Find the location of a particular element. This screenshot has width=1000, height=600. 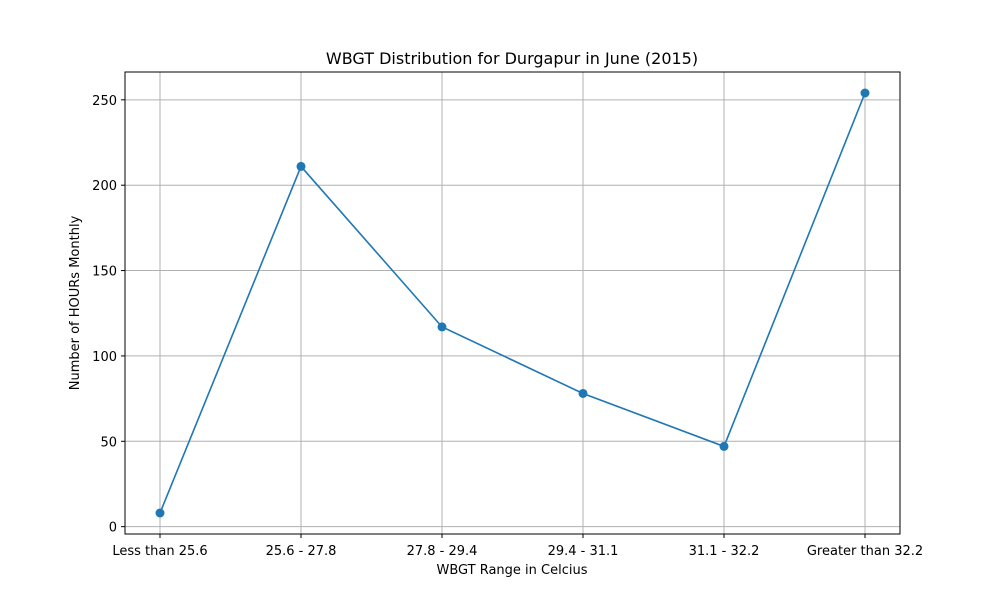

y-tick-label: 200 is located at coordinates (104, 186).